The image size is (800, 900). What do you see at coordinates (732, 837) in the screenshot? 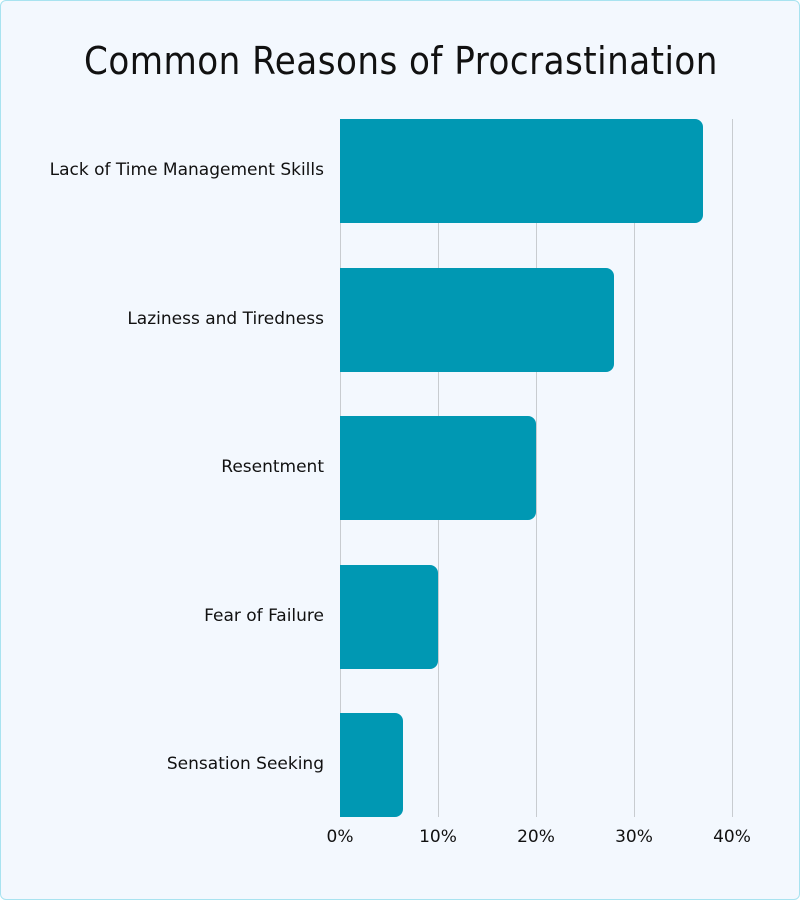
I see `x-tick-label: 40%` at bounding box center [732, 837].